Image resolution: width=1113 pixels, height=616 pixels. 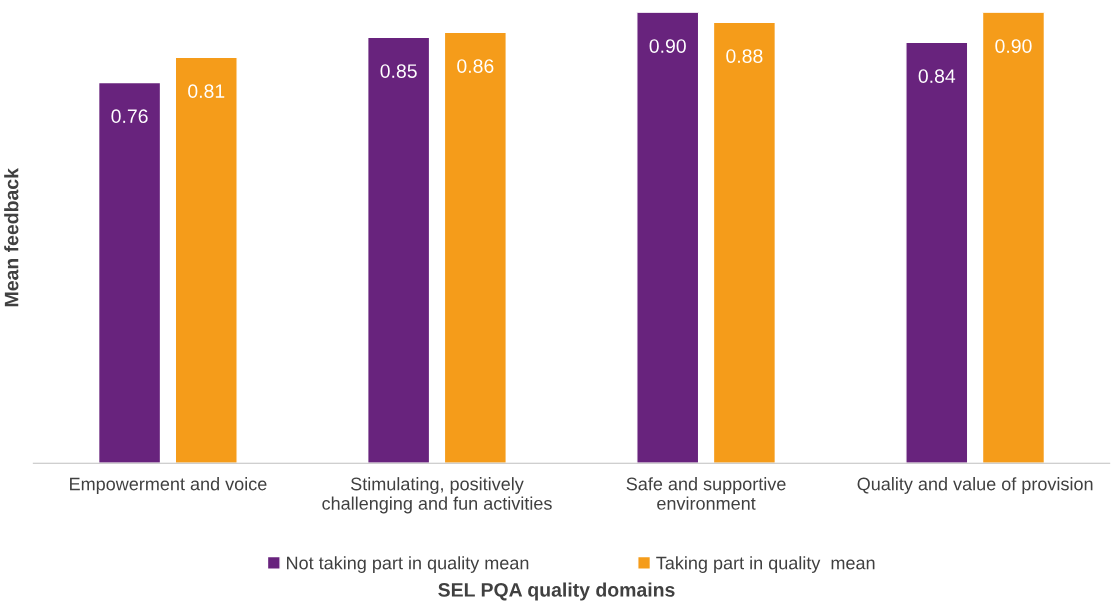 I want to click on x-tick-label: Stimulating, positively challenging and fun activities, so click(x=437, y=495).